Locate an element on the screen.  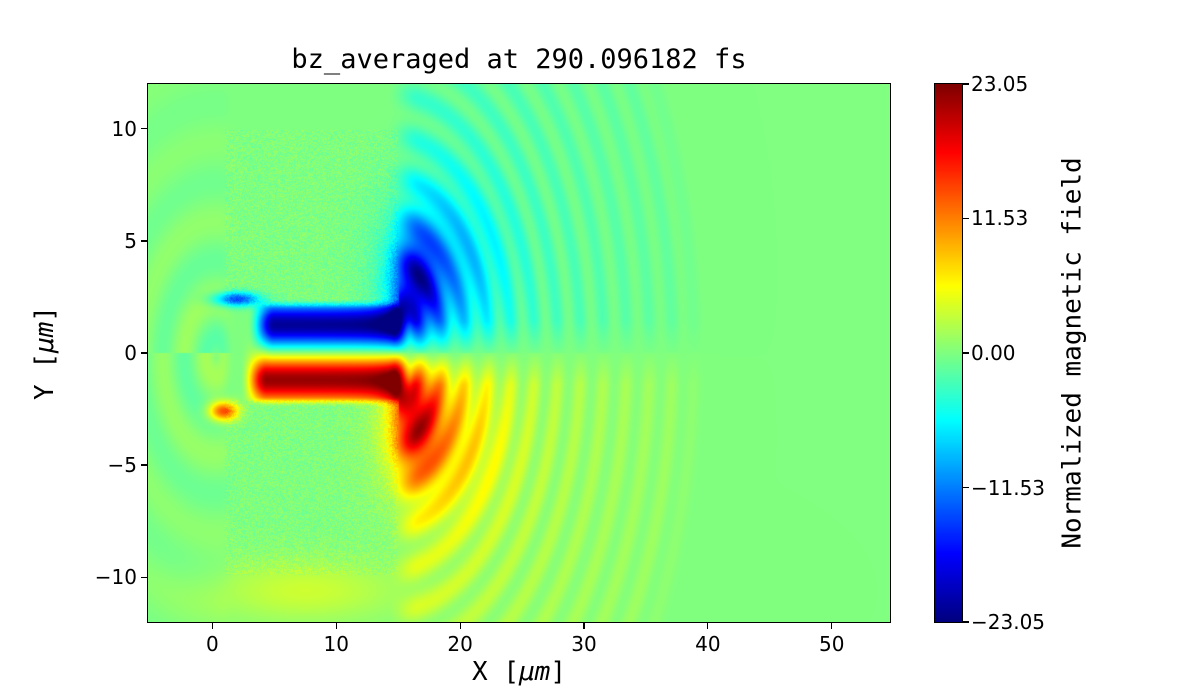
colorbar-tick-label: 0.00 is located at coordinates (993, 353).